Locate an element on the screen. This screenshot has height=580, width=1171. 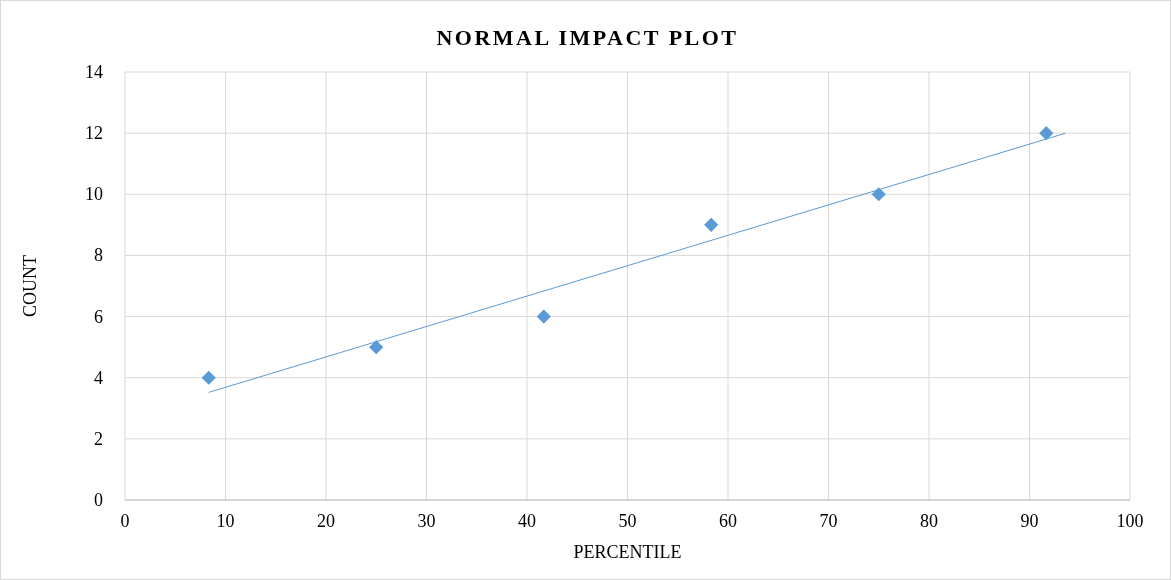
x-tick-label: 40 is located at coordinates (527, 521).